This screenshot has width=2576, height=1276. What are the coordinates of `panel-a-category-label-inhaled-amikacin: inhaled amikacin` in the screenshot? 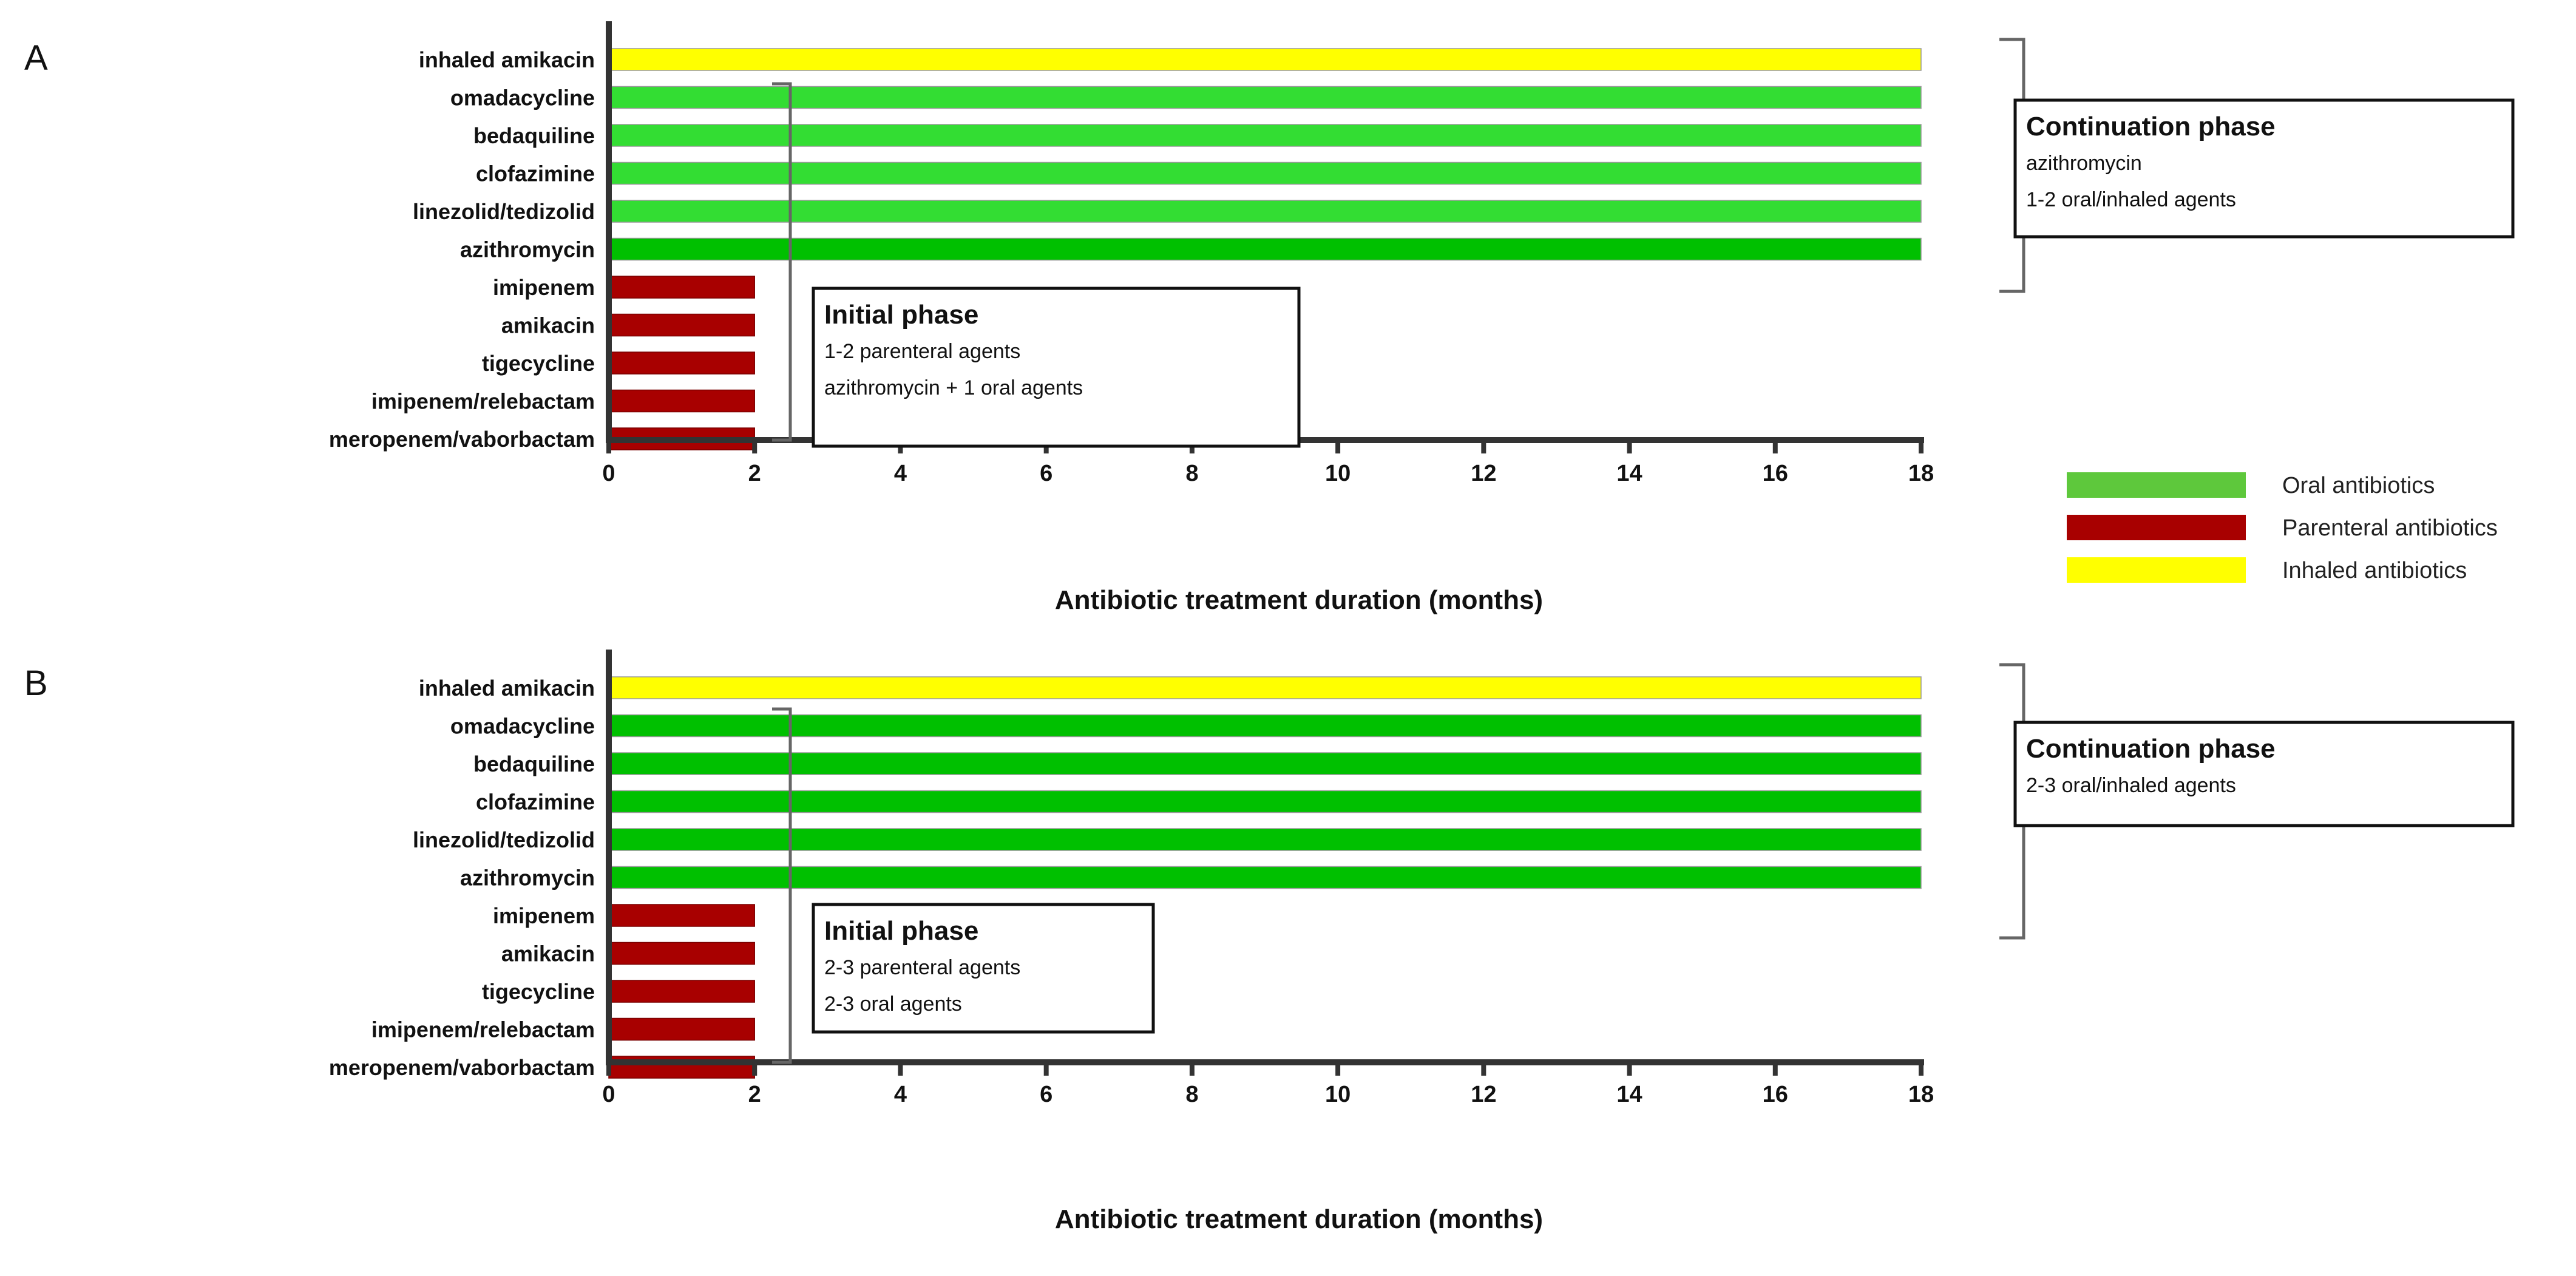 It's located at (507, 59).